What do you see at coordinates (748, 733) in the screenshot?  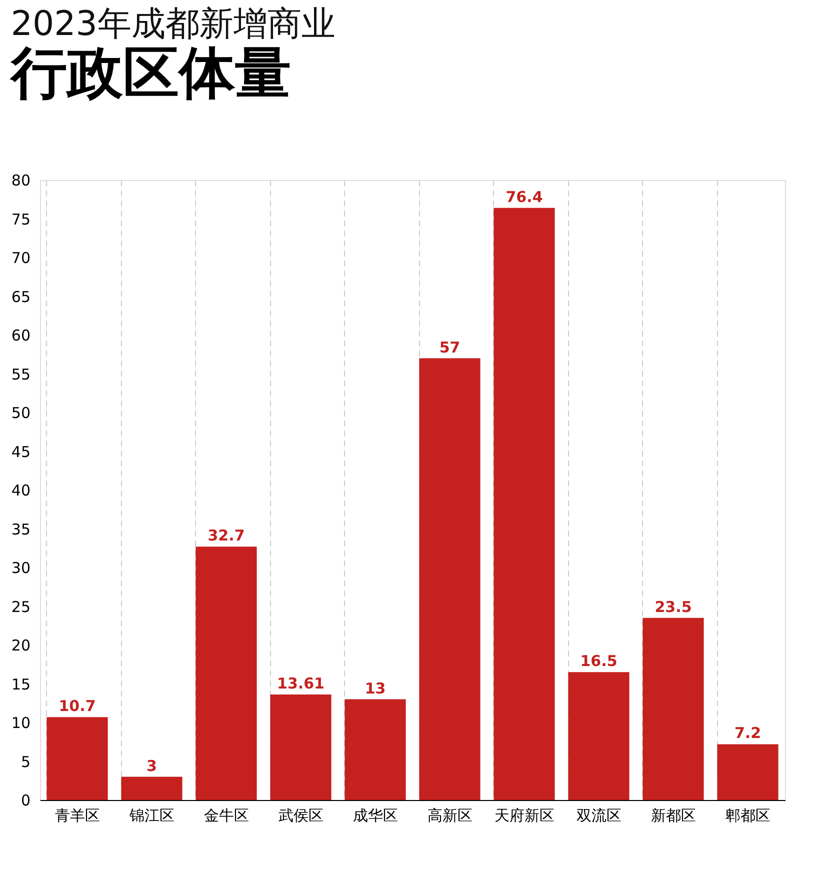 I see `data-label: 7.2` at bounding box center [748, 733].